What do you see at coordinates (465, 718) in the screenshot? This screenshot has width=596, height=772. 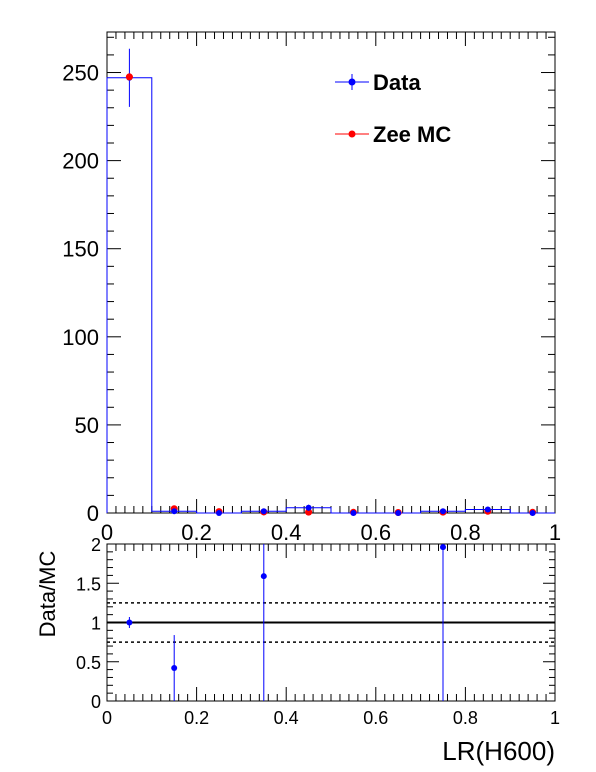 I see `ratio-x-tick-label: 0.8` at bounding box center [465, 718].